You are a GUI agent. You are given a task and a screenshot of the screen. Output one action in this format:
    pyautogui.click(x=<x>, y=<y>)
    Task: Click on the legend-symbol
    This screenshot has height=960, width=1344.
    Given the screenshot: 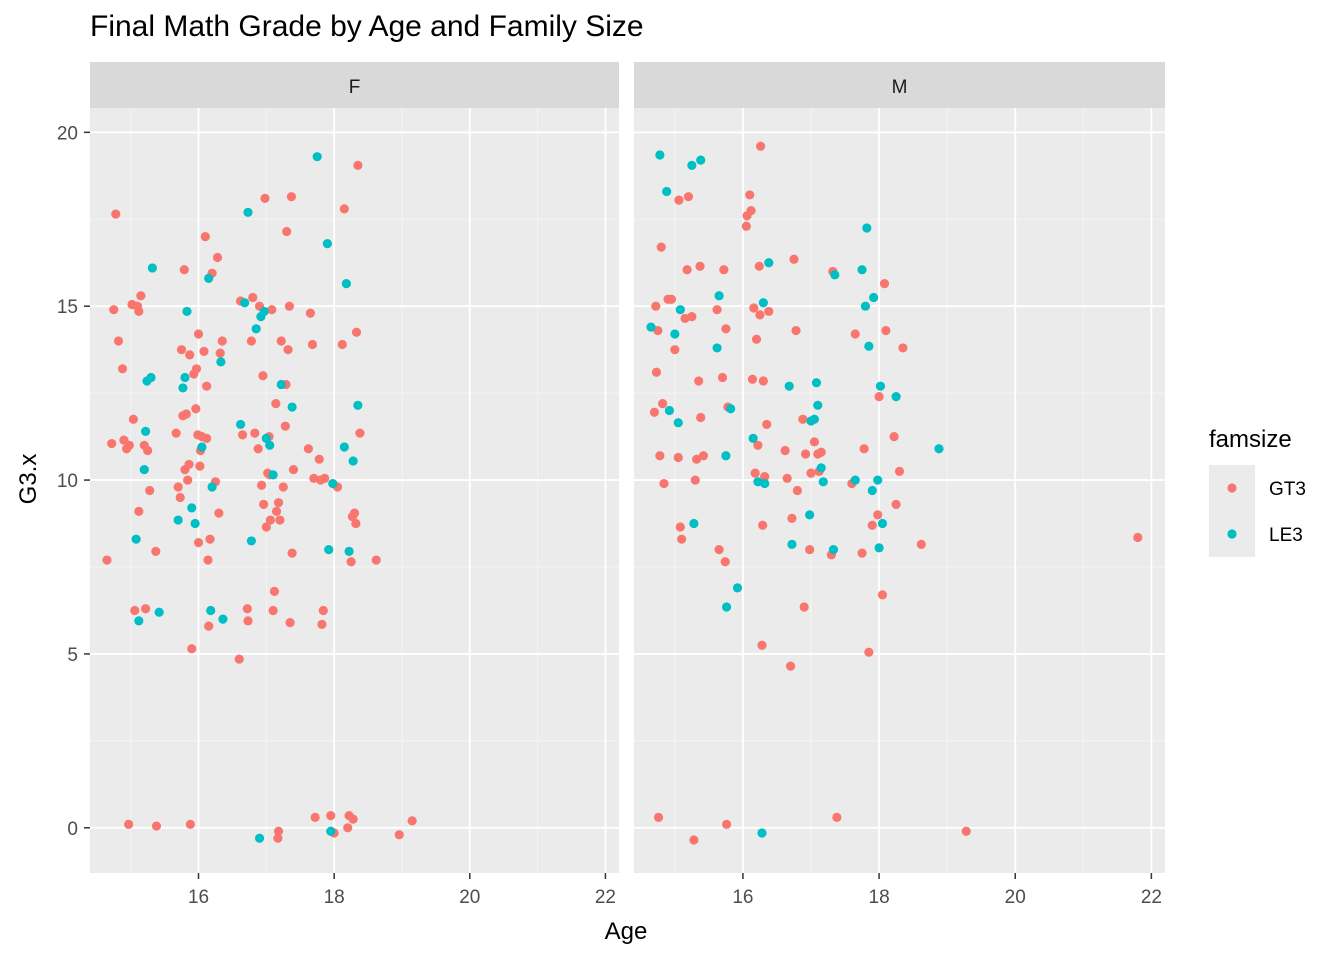 What is the action you would take?
    pyautogui.click(x=1232, y=488)
    